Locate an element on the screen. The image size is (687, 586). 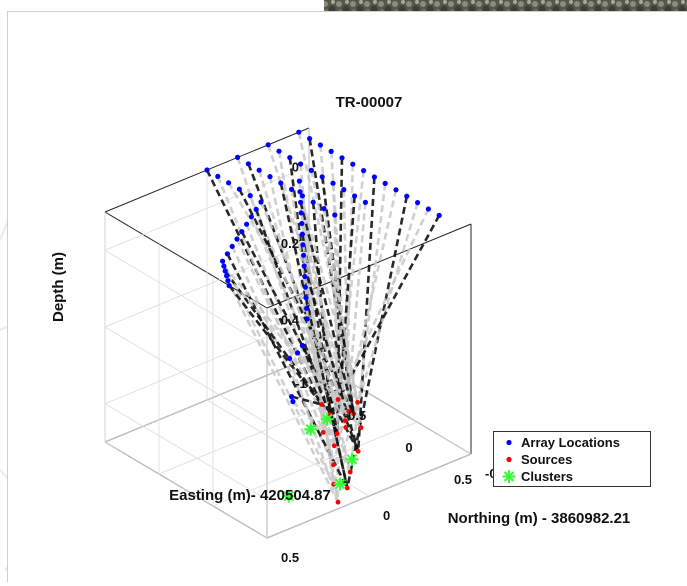
legend-asterisk-green-icon is located at coordinates (509, 476).